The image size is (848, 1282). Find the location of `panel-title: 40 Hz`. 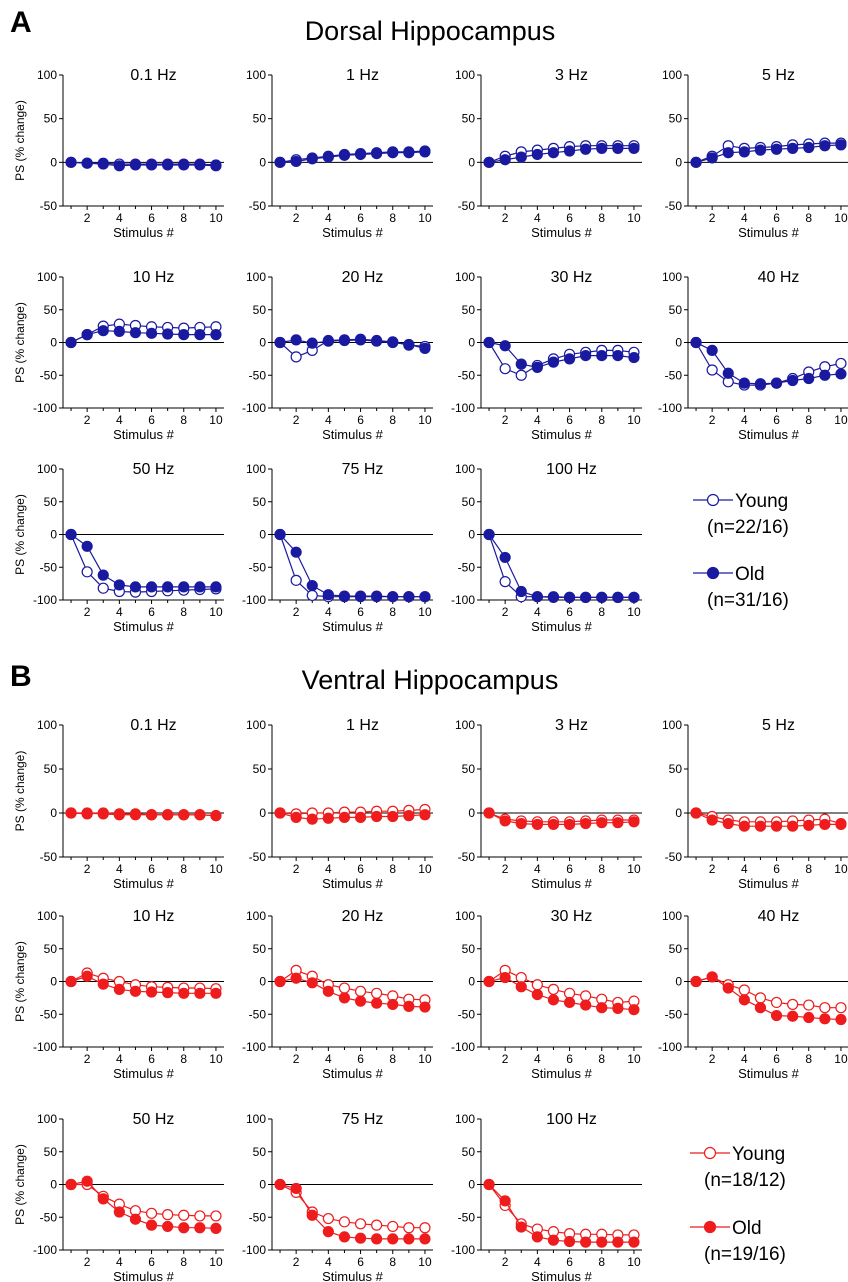

panel-title: 40 Hz is located at coordinates (779, 916).